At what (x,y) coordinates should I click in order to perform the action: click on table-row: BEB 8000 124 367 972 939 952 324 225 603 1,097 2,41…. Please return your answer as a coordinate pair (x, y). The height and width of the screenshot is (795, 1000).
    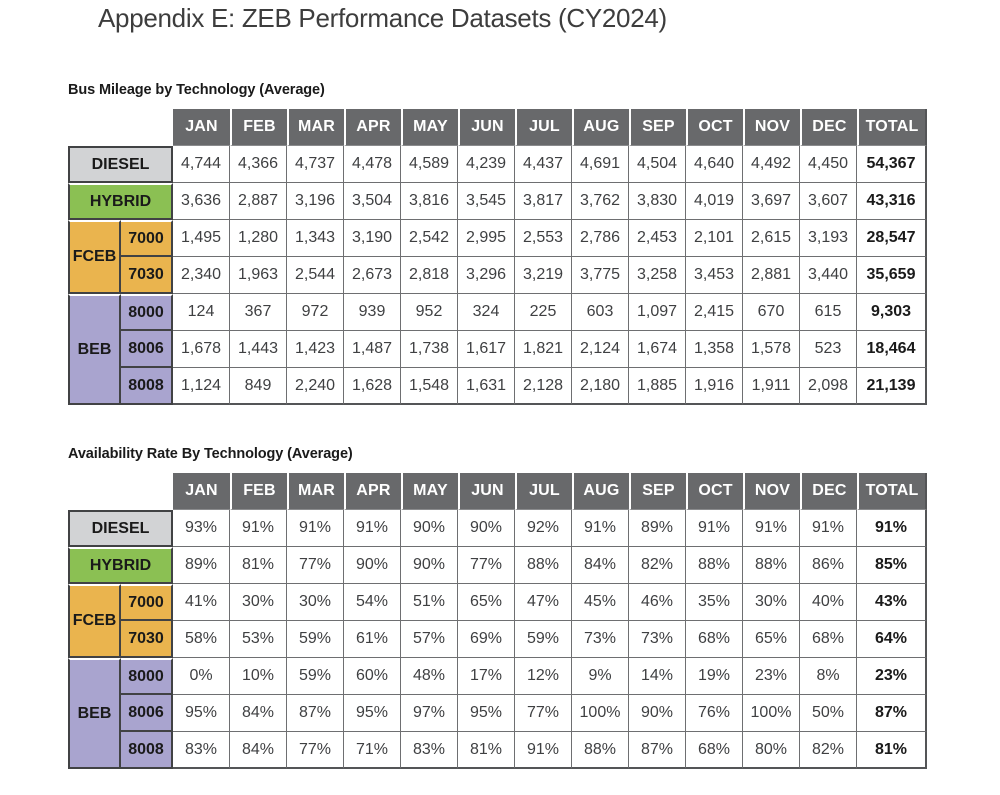
    Looking at the image, I should click on (497, 349).